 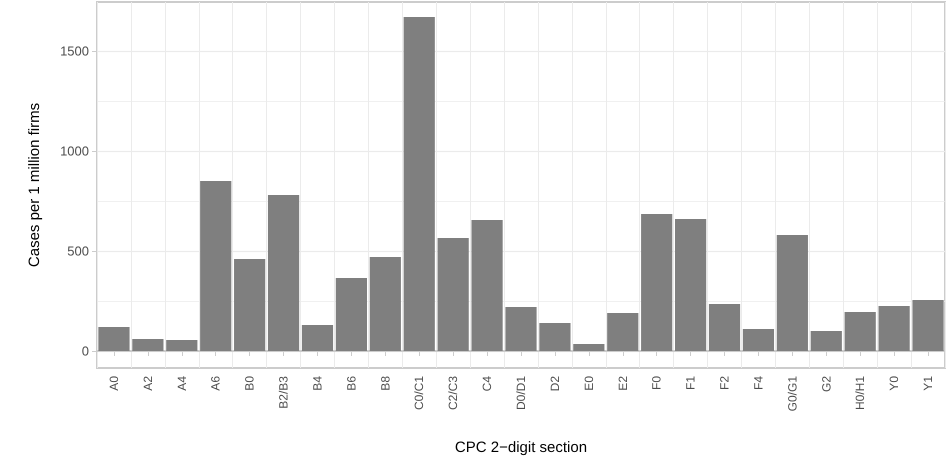 What do you see at coordinates (113, 383) in the screenshot?
I see `x-tick-label: A0` at bounding box center [113, 383].